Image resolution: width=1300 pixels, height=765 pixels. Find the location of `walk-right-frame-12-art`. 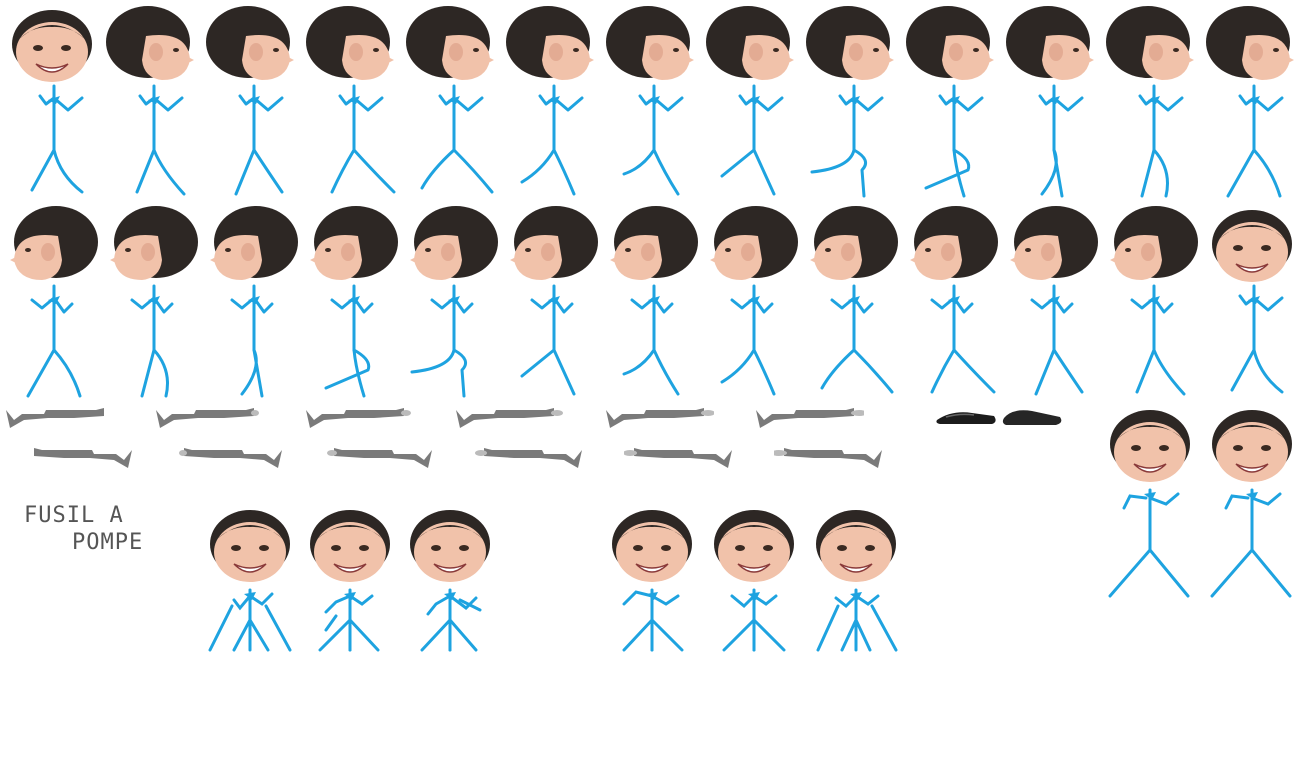

walk-right-frame-12-art is located at coordinates (1150, 102).